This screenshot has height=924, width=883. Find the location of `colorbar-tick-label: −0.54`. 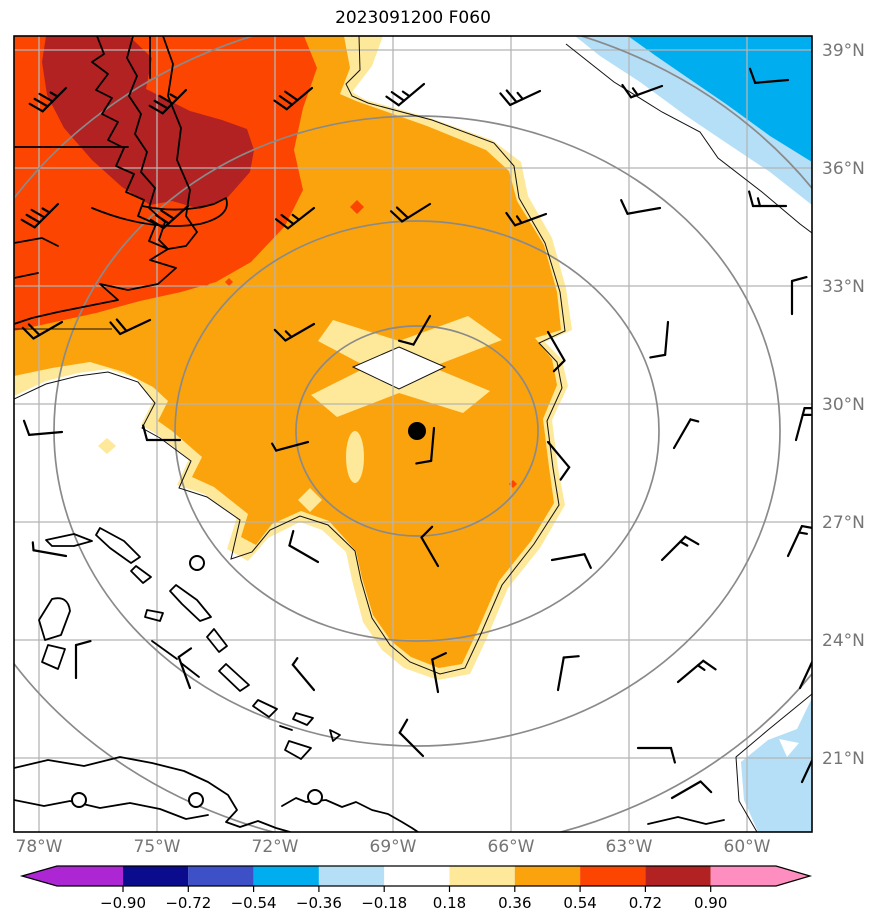

colorbar-tick-label: −0.54 is located at coordinates (254, 903).